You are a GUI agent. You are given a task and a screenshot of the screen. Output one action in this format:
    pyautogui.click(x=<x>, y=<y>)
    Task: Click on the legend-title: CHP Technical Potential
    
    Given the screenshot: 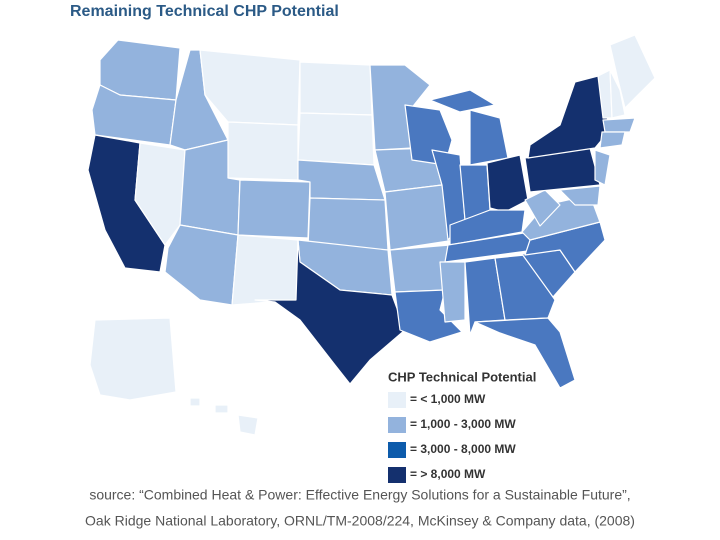 What is the action you would take?
    pyautogui.click(x=462, y=376)
    